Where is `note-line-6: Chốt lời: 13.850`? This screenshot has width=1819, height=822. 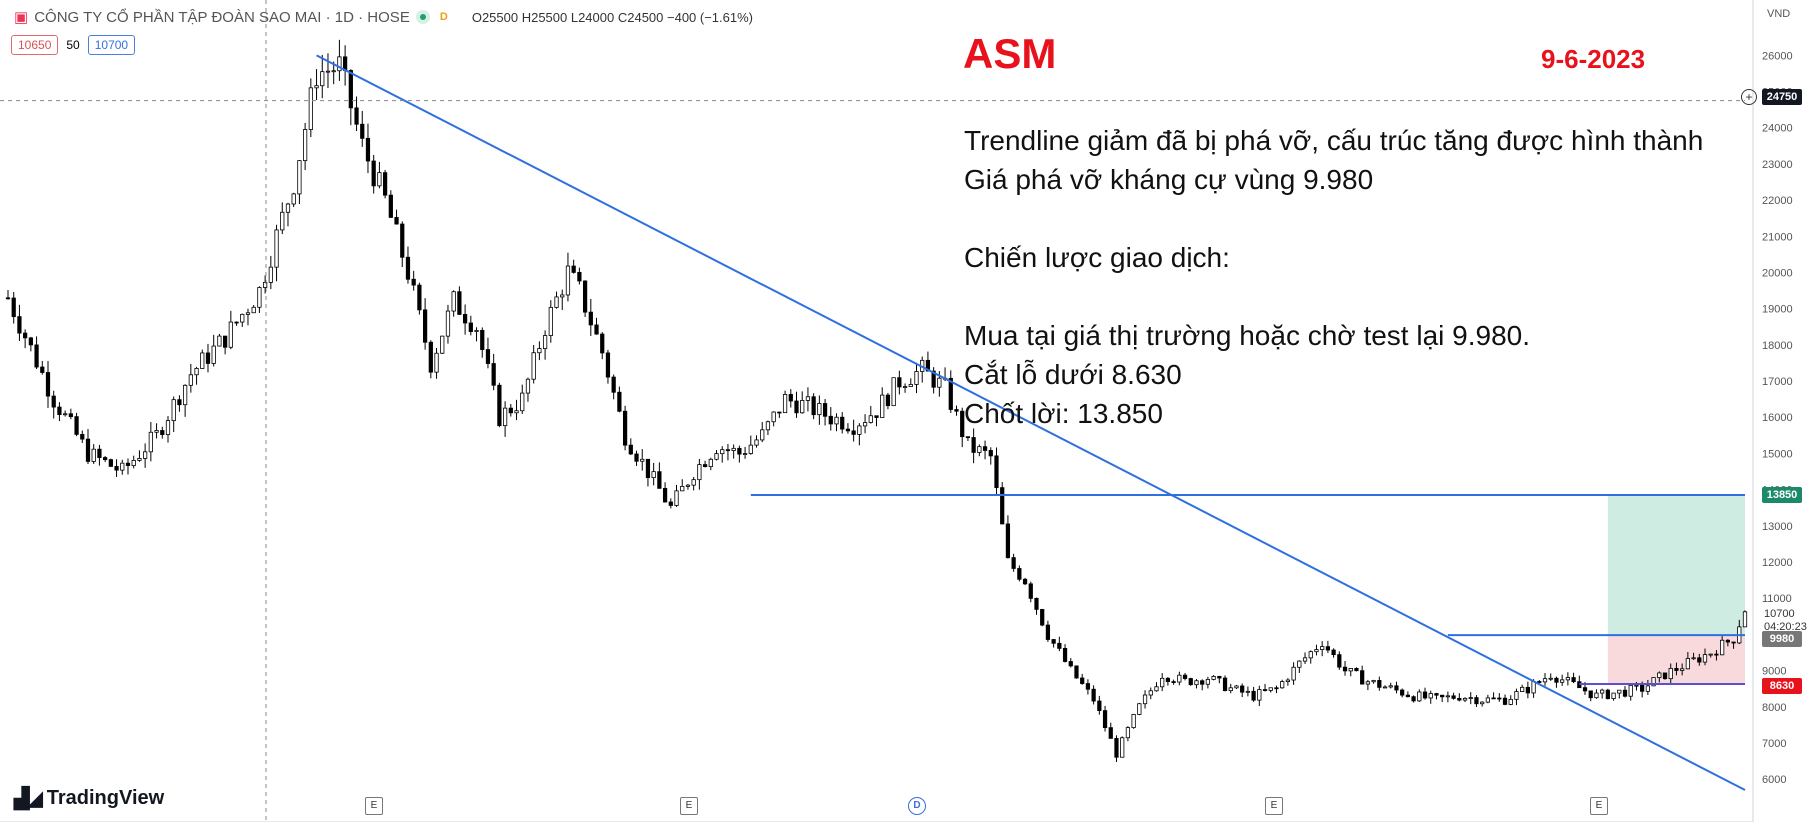 note-line-6: Chốt lời: 13.850 is located at coordinates (1063, 413).